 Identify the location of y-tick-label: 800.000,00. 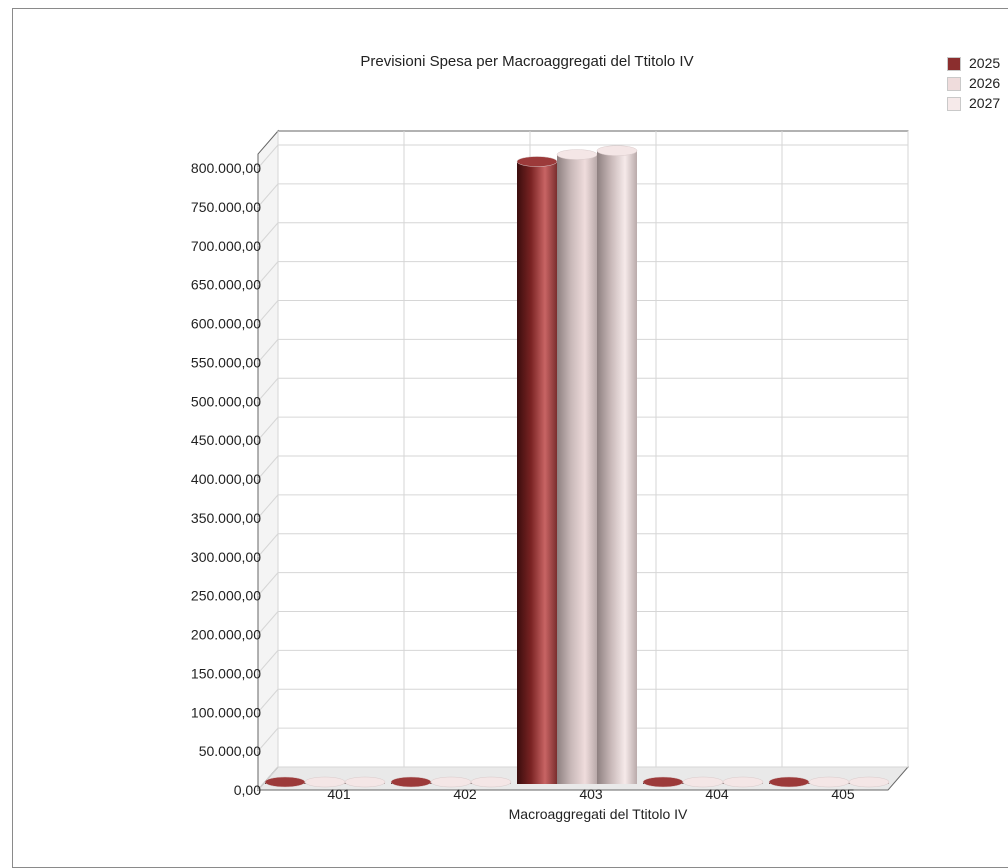
(226, 168).